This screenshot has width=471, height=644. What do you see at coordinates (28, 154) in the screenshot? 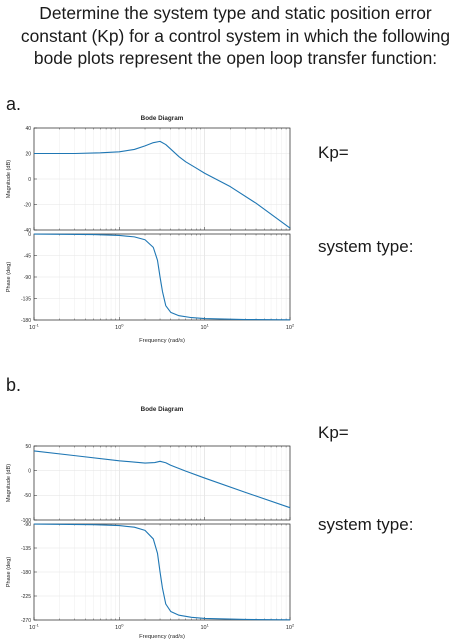
I see `y-tick-label: 20` at bounding box center [28, 154].